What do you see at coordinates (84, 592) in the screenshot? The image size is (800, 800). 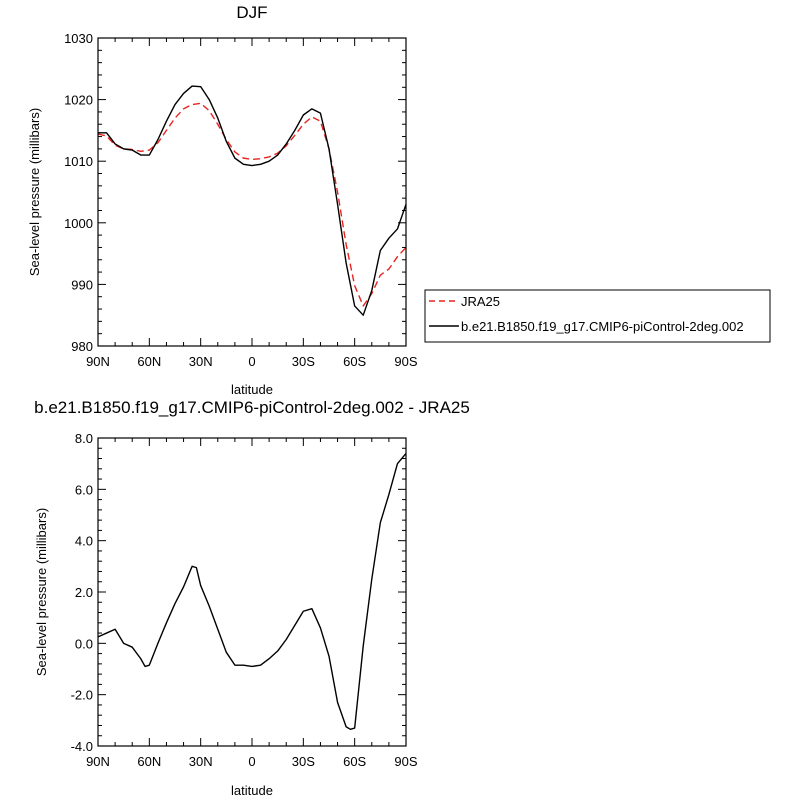 I see `bottom-y-tick-label: 2.0` at bounding box center [84, 592].